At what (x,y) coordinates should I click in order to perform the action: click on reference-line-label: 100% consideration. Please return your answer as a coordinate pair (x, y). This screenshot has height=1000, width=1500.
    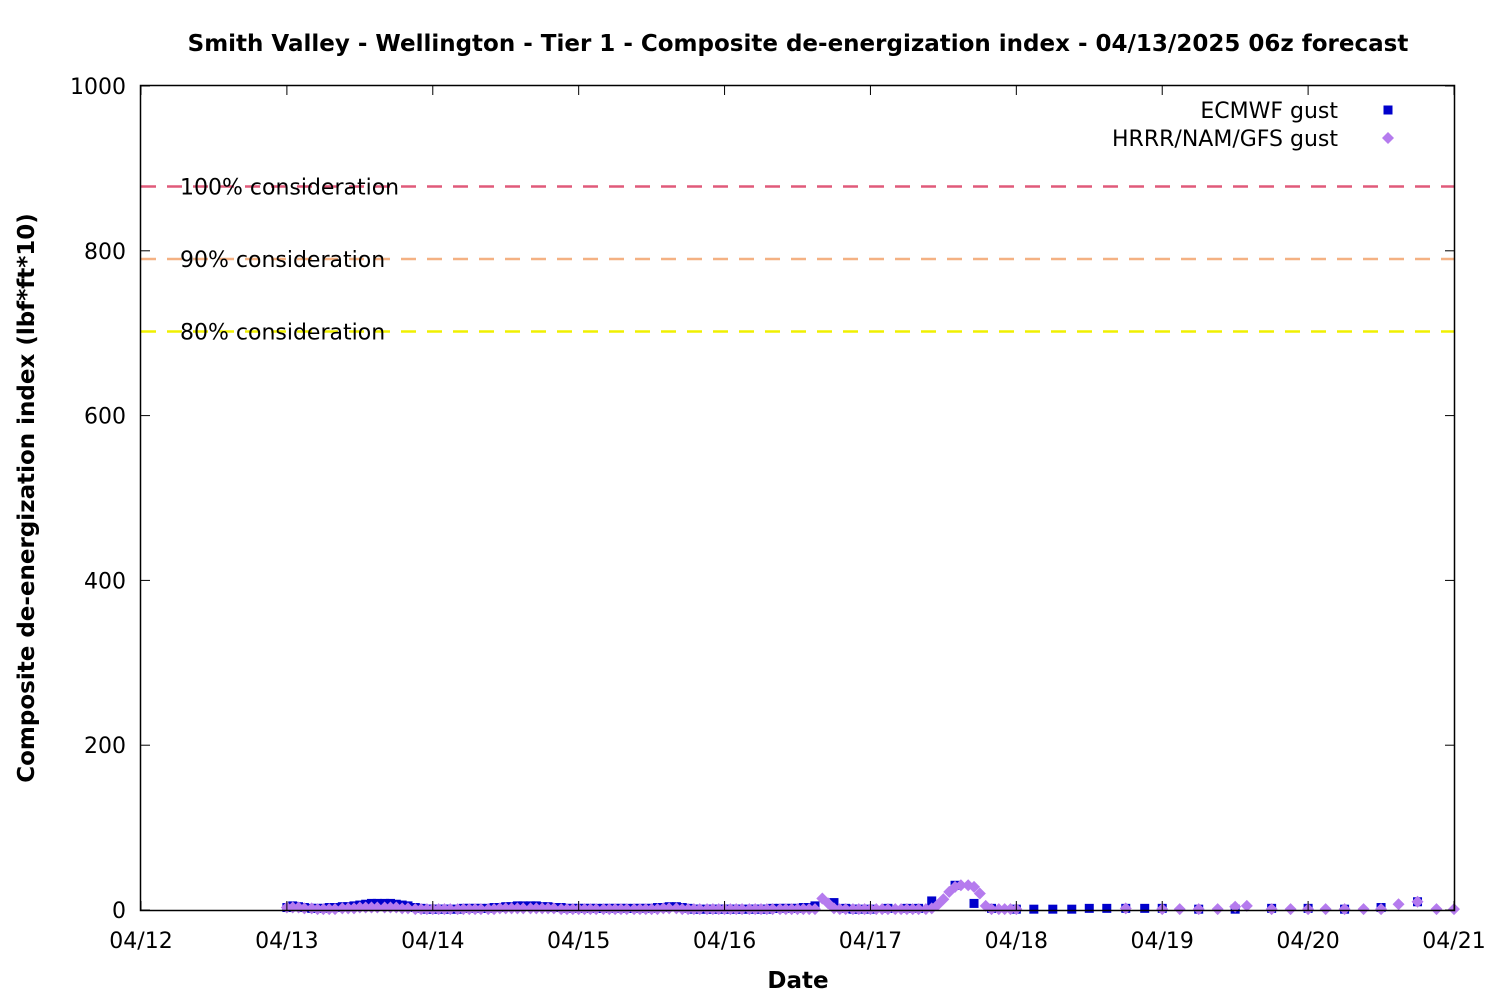
    Looking at the image, I should click on (289, 188).